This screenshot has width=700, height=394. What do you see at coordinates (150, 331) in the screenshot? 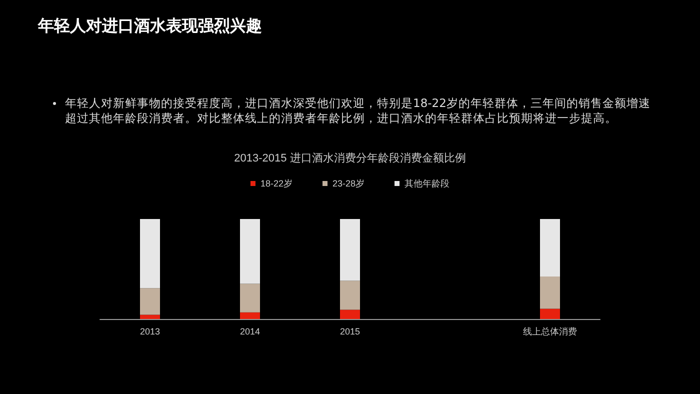
I see `x-tick-label: 2013` at bounding box center [150, 331].